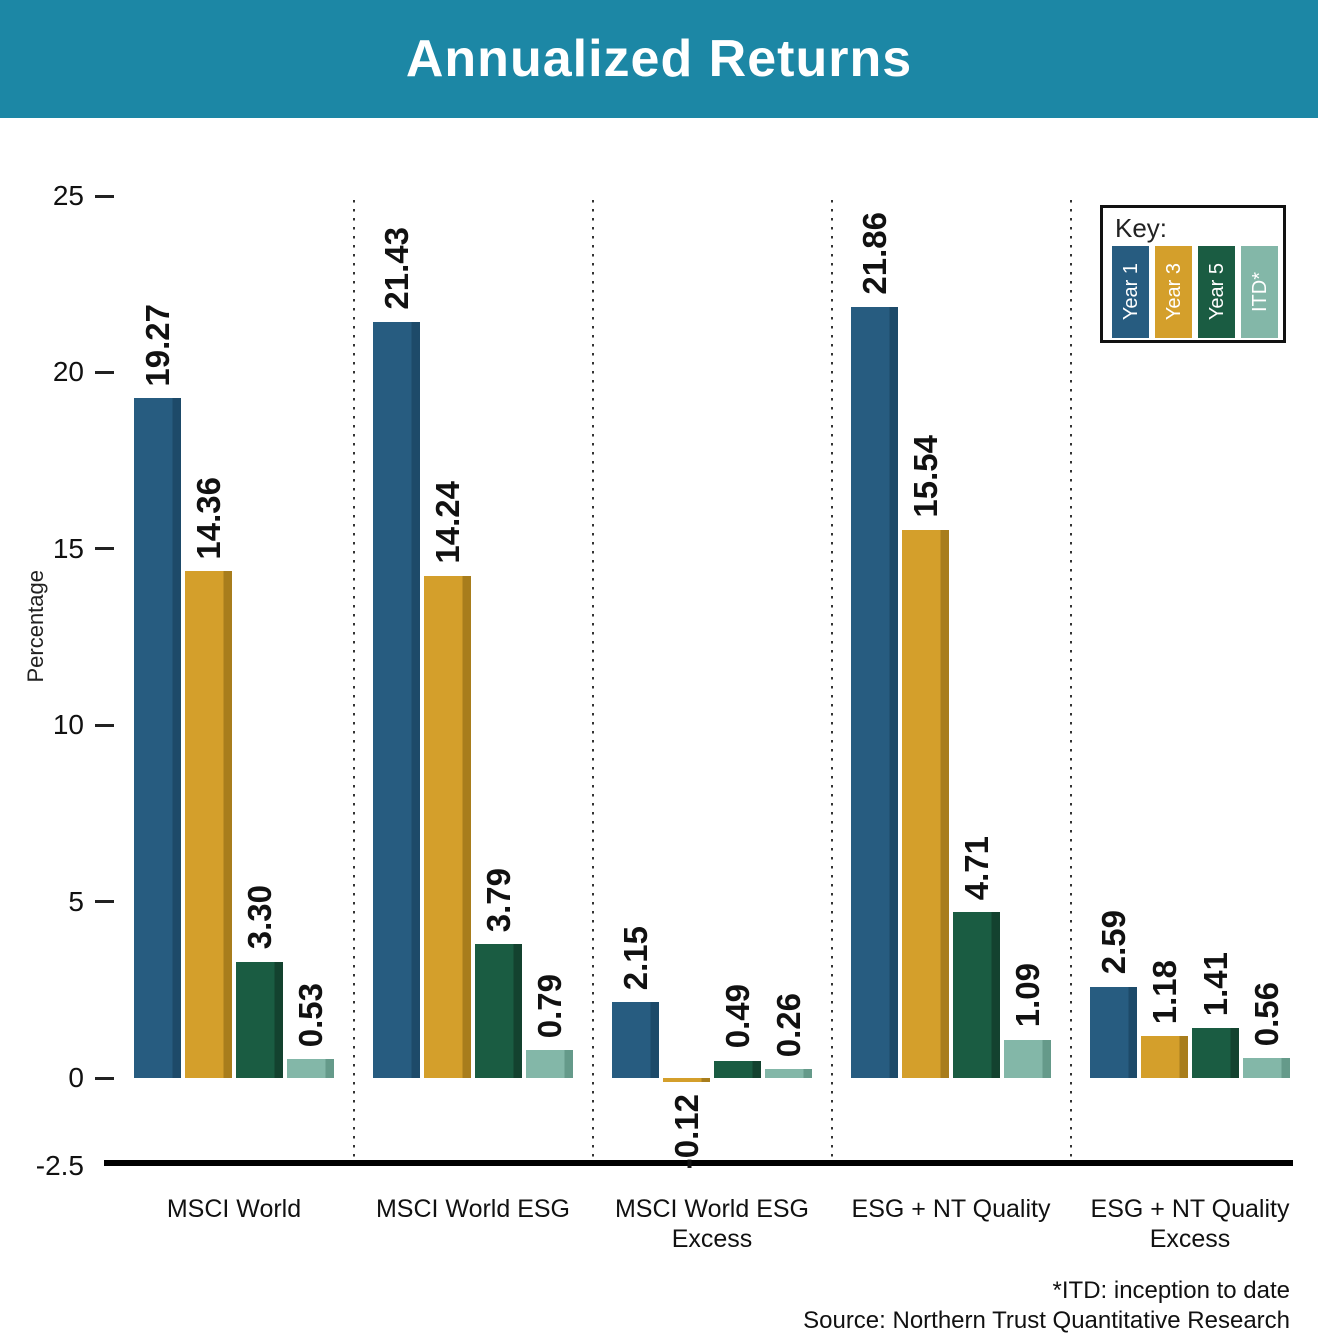  Describe the element at coordinates (157, 345) in the screenshot. I see `bar-value-label: 19.27` at that location.